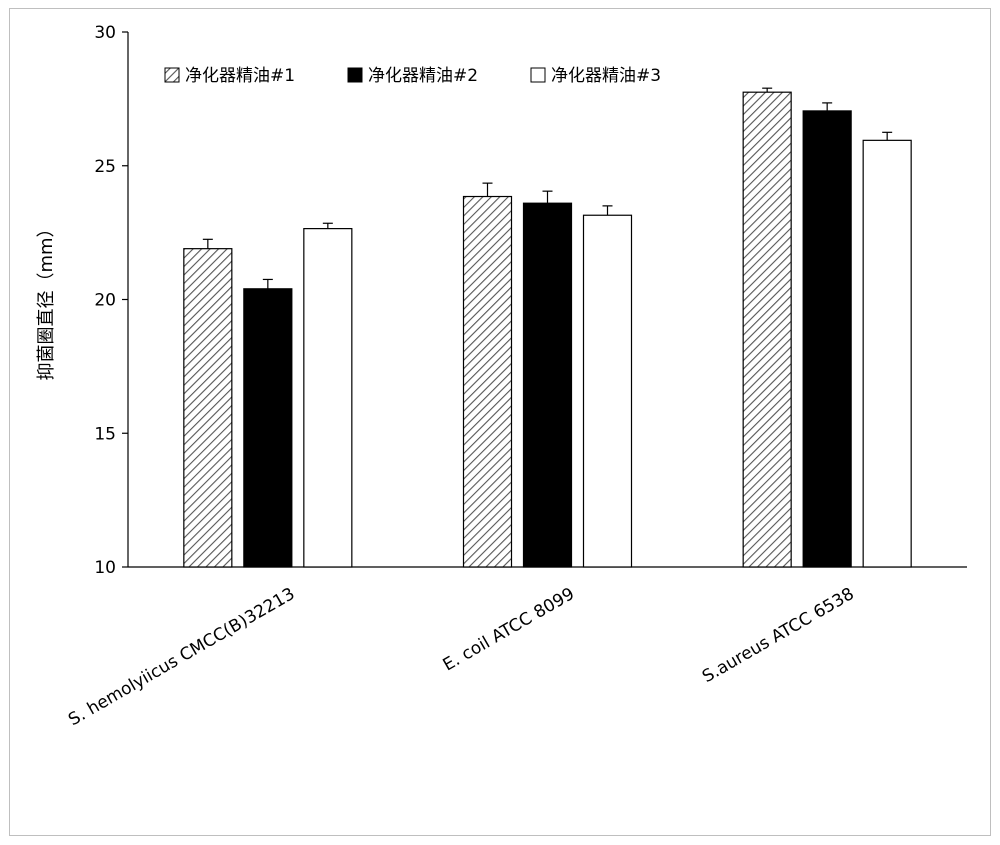 Image resolution: width=1000 pixels, height=845 pixels. Describe the element at coordinates (606, 76) in the screenshot. I see `legend-label: 净化器精油#3` at that location.